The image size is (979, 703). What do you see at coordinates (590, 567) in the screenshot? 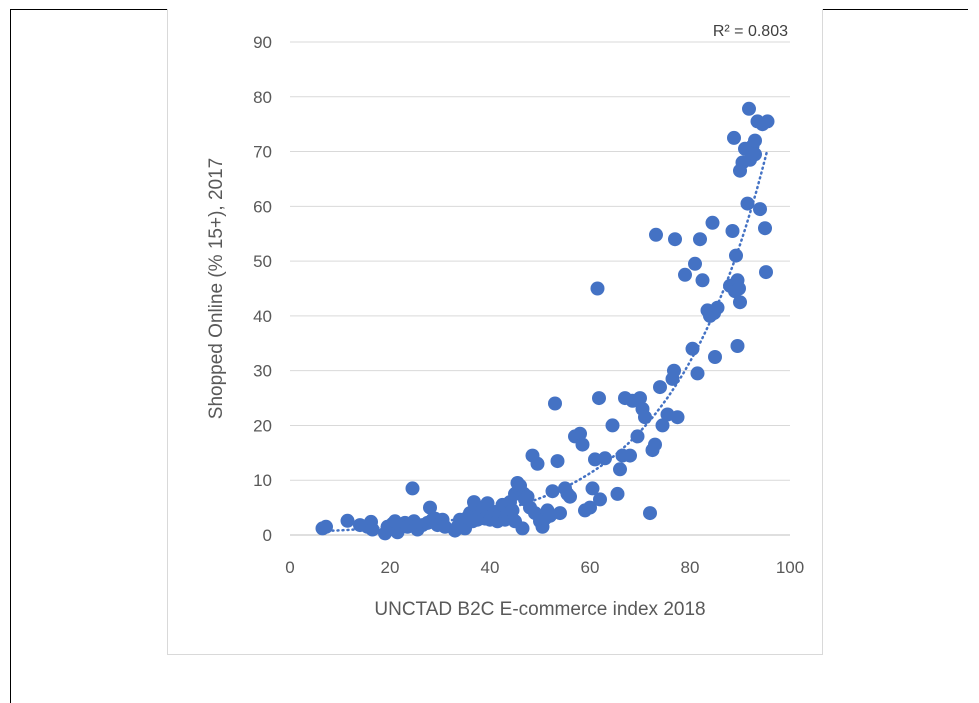
I see `x-tick-label: 60` at bounding box center [590, 567].